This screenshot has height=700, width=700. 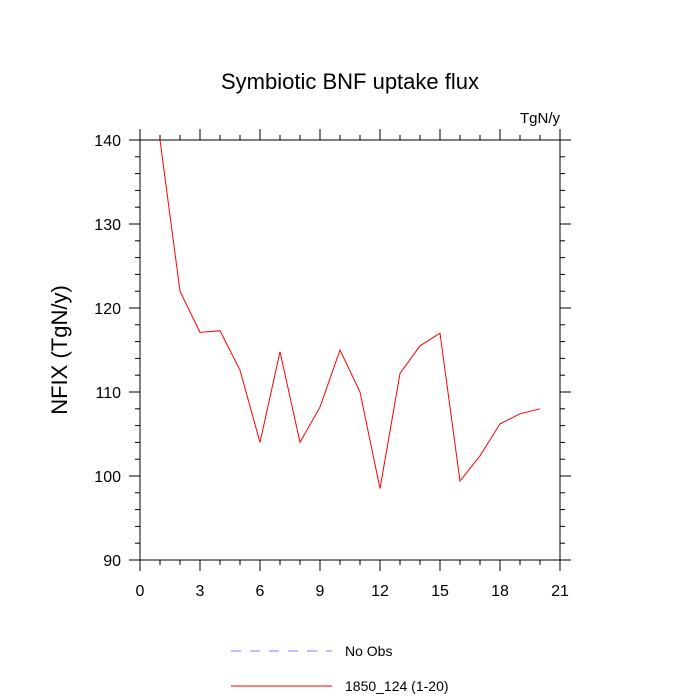 What do you see at coordinates (340, 668) in the screenshot?
I see `legend: No Obs 1850_124 (1-20)` at bounding box center [340, 668].